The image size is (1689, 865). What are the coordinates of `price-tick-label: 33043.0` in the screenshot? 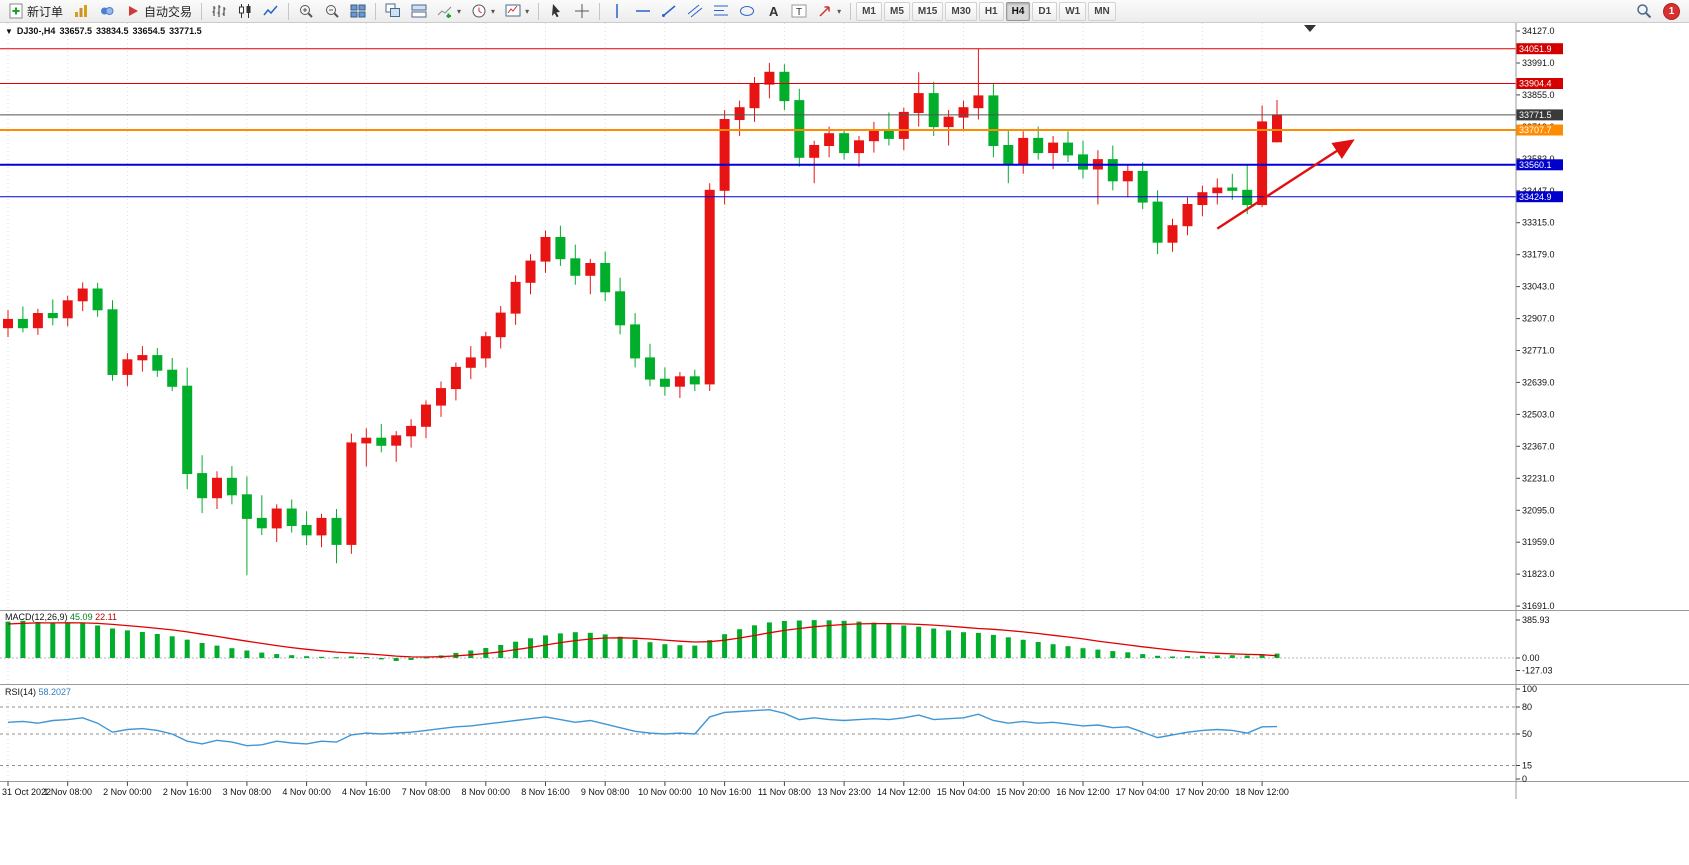 It's located at (1538, 287).